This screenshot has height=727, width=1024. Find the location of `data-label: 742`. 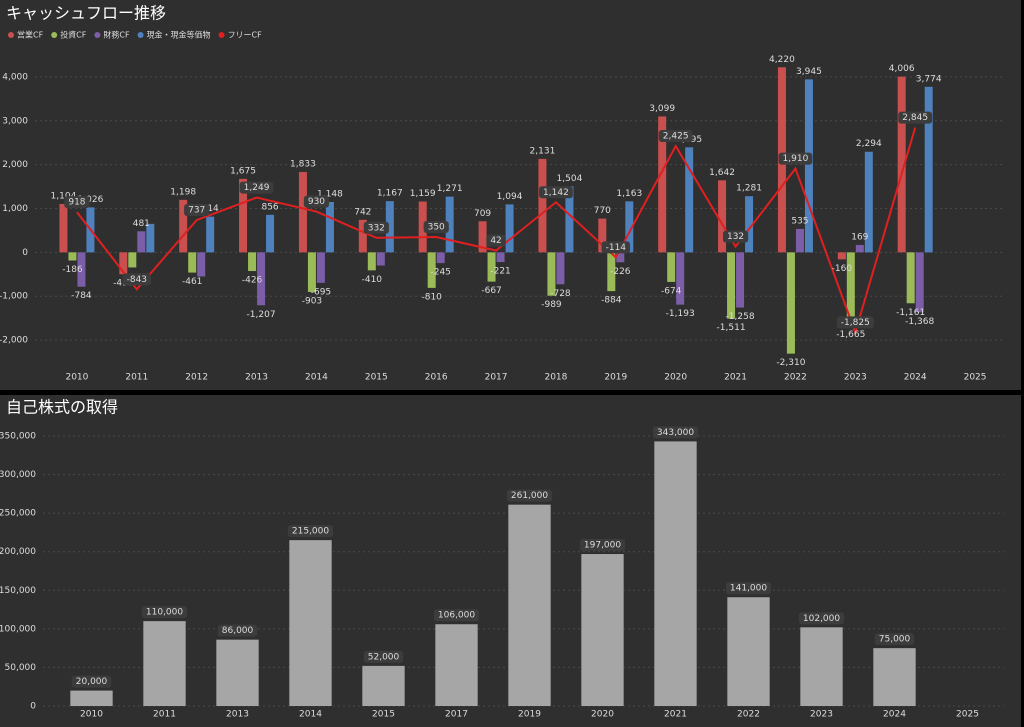

data-label: 742 is located at coordinates (362, 212).